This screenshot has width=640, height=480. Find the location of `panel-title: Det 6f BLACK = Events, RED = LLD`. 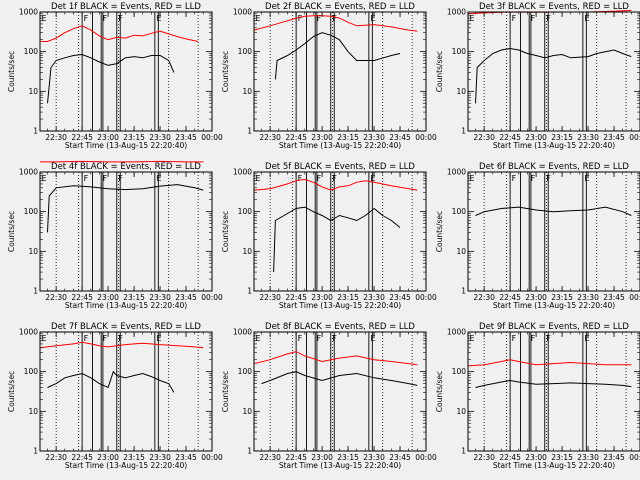

panel-title: Det 6f BLACK = Events, RED = LLD is located at coordinates (554, 167).